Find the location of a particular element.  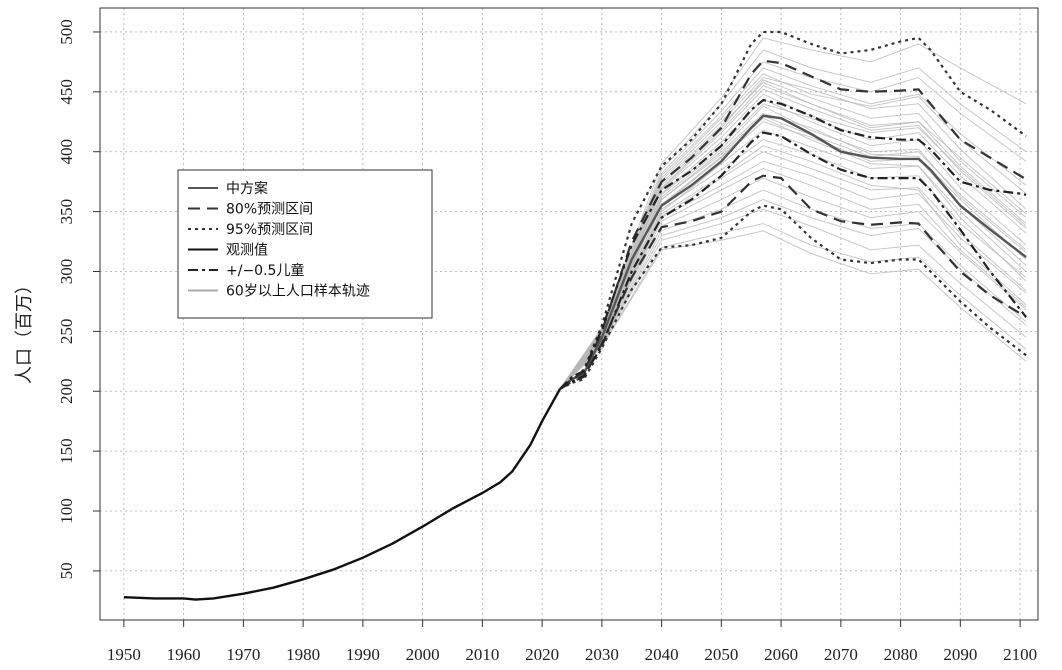

y-axis-title: 人口（百万） is located at coordinates (24, 330).